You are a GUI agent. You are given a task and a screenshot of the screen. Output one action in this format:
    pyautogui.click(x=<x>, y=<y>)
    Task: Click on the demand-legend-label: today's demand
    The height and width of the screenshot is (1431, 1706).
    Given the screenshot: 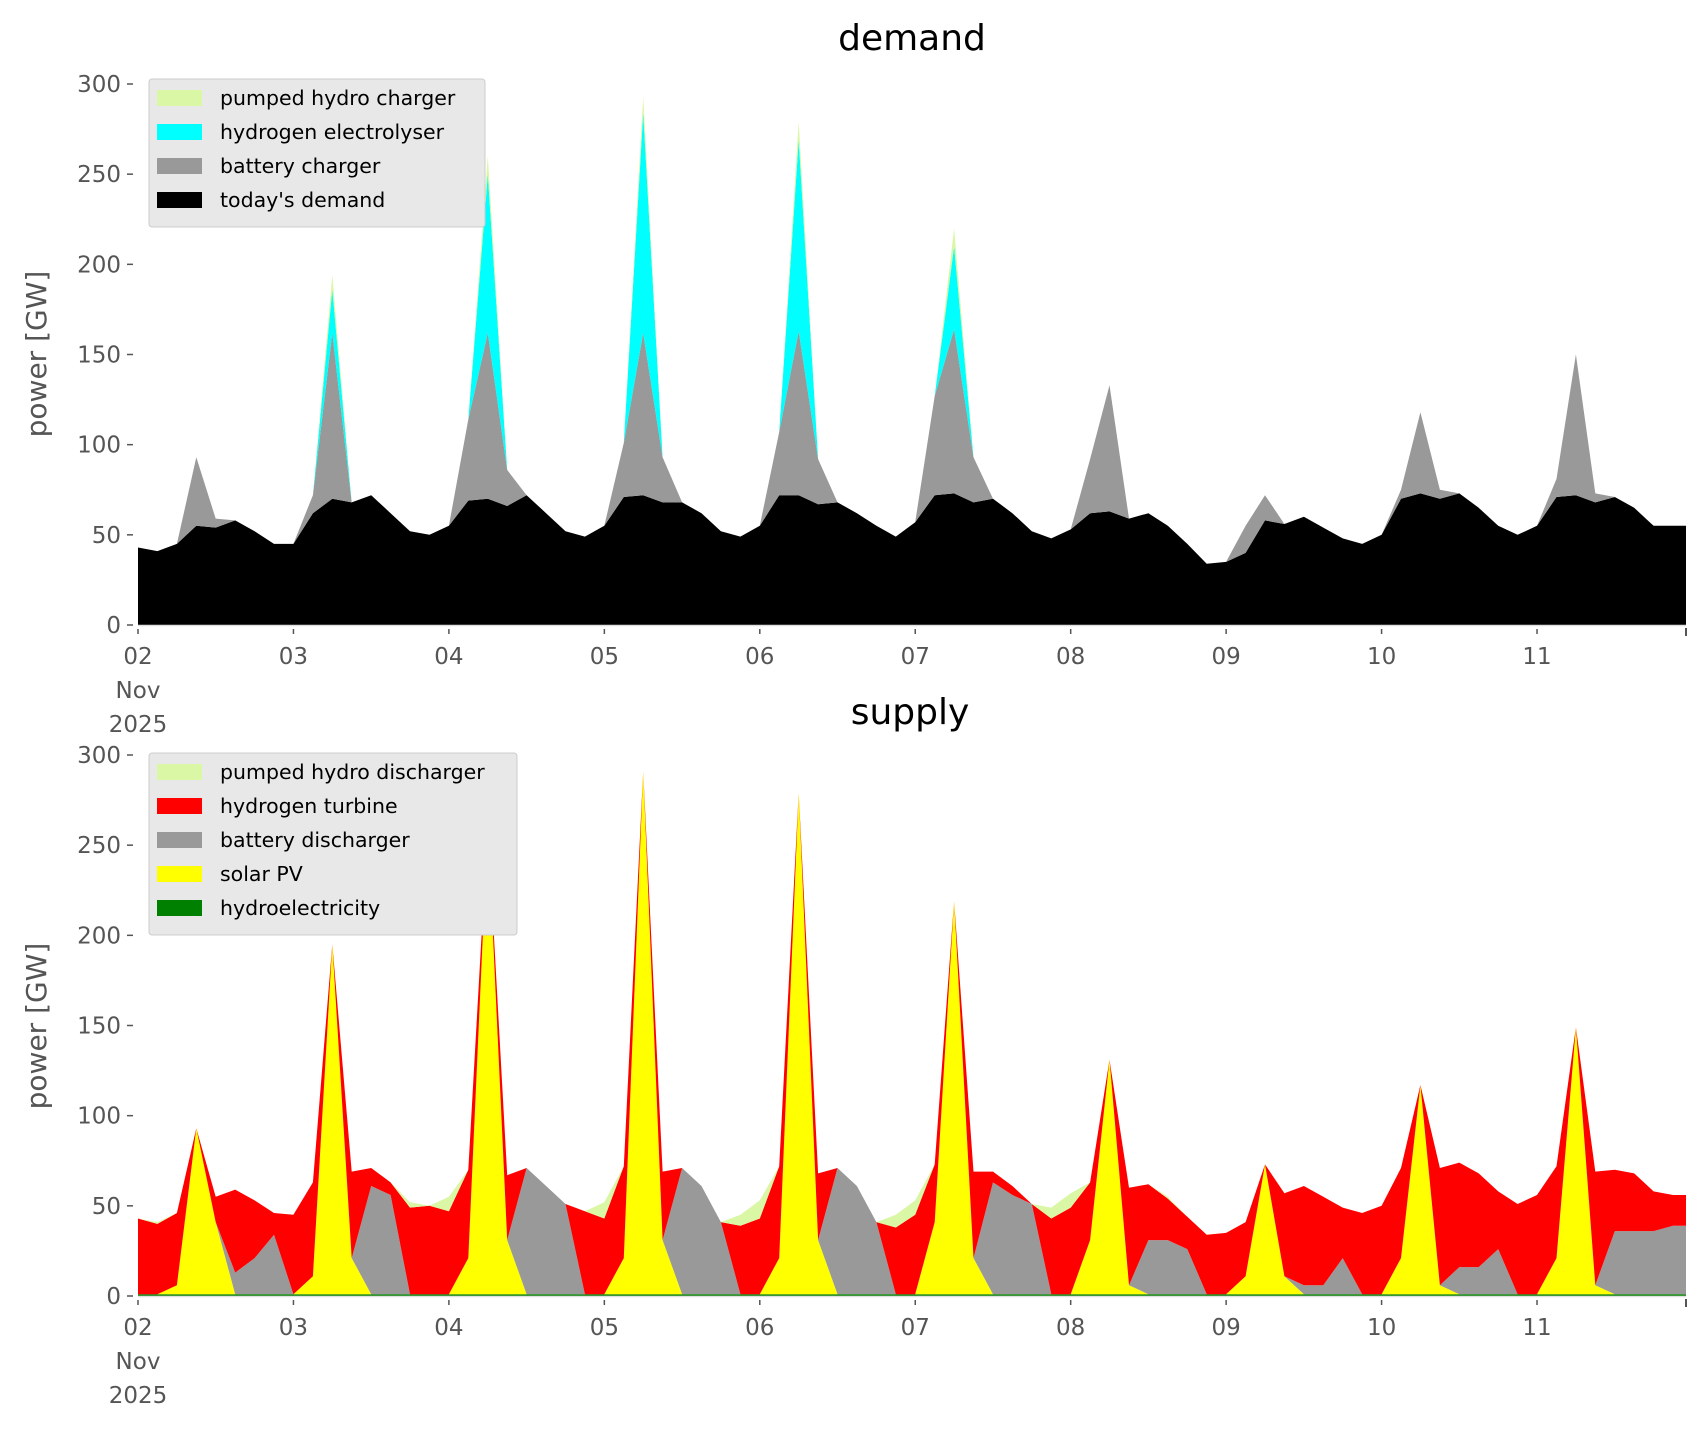 What is the action you would take?
    pyautogui.click(x=302, y=200)
    